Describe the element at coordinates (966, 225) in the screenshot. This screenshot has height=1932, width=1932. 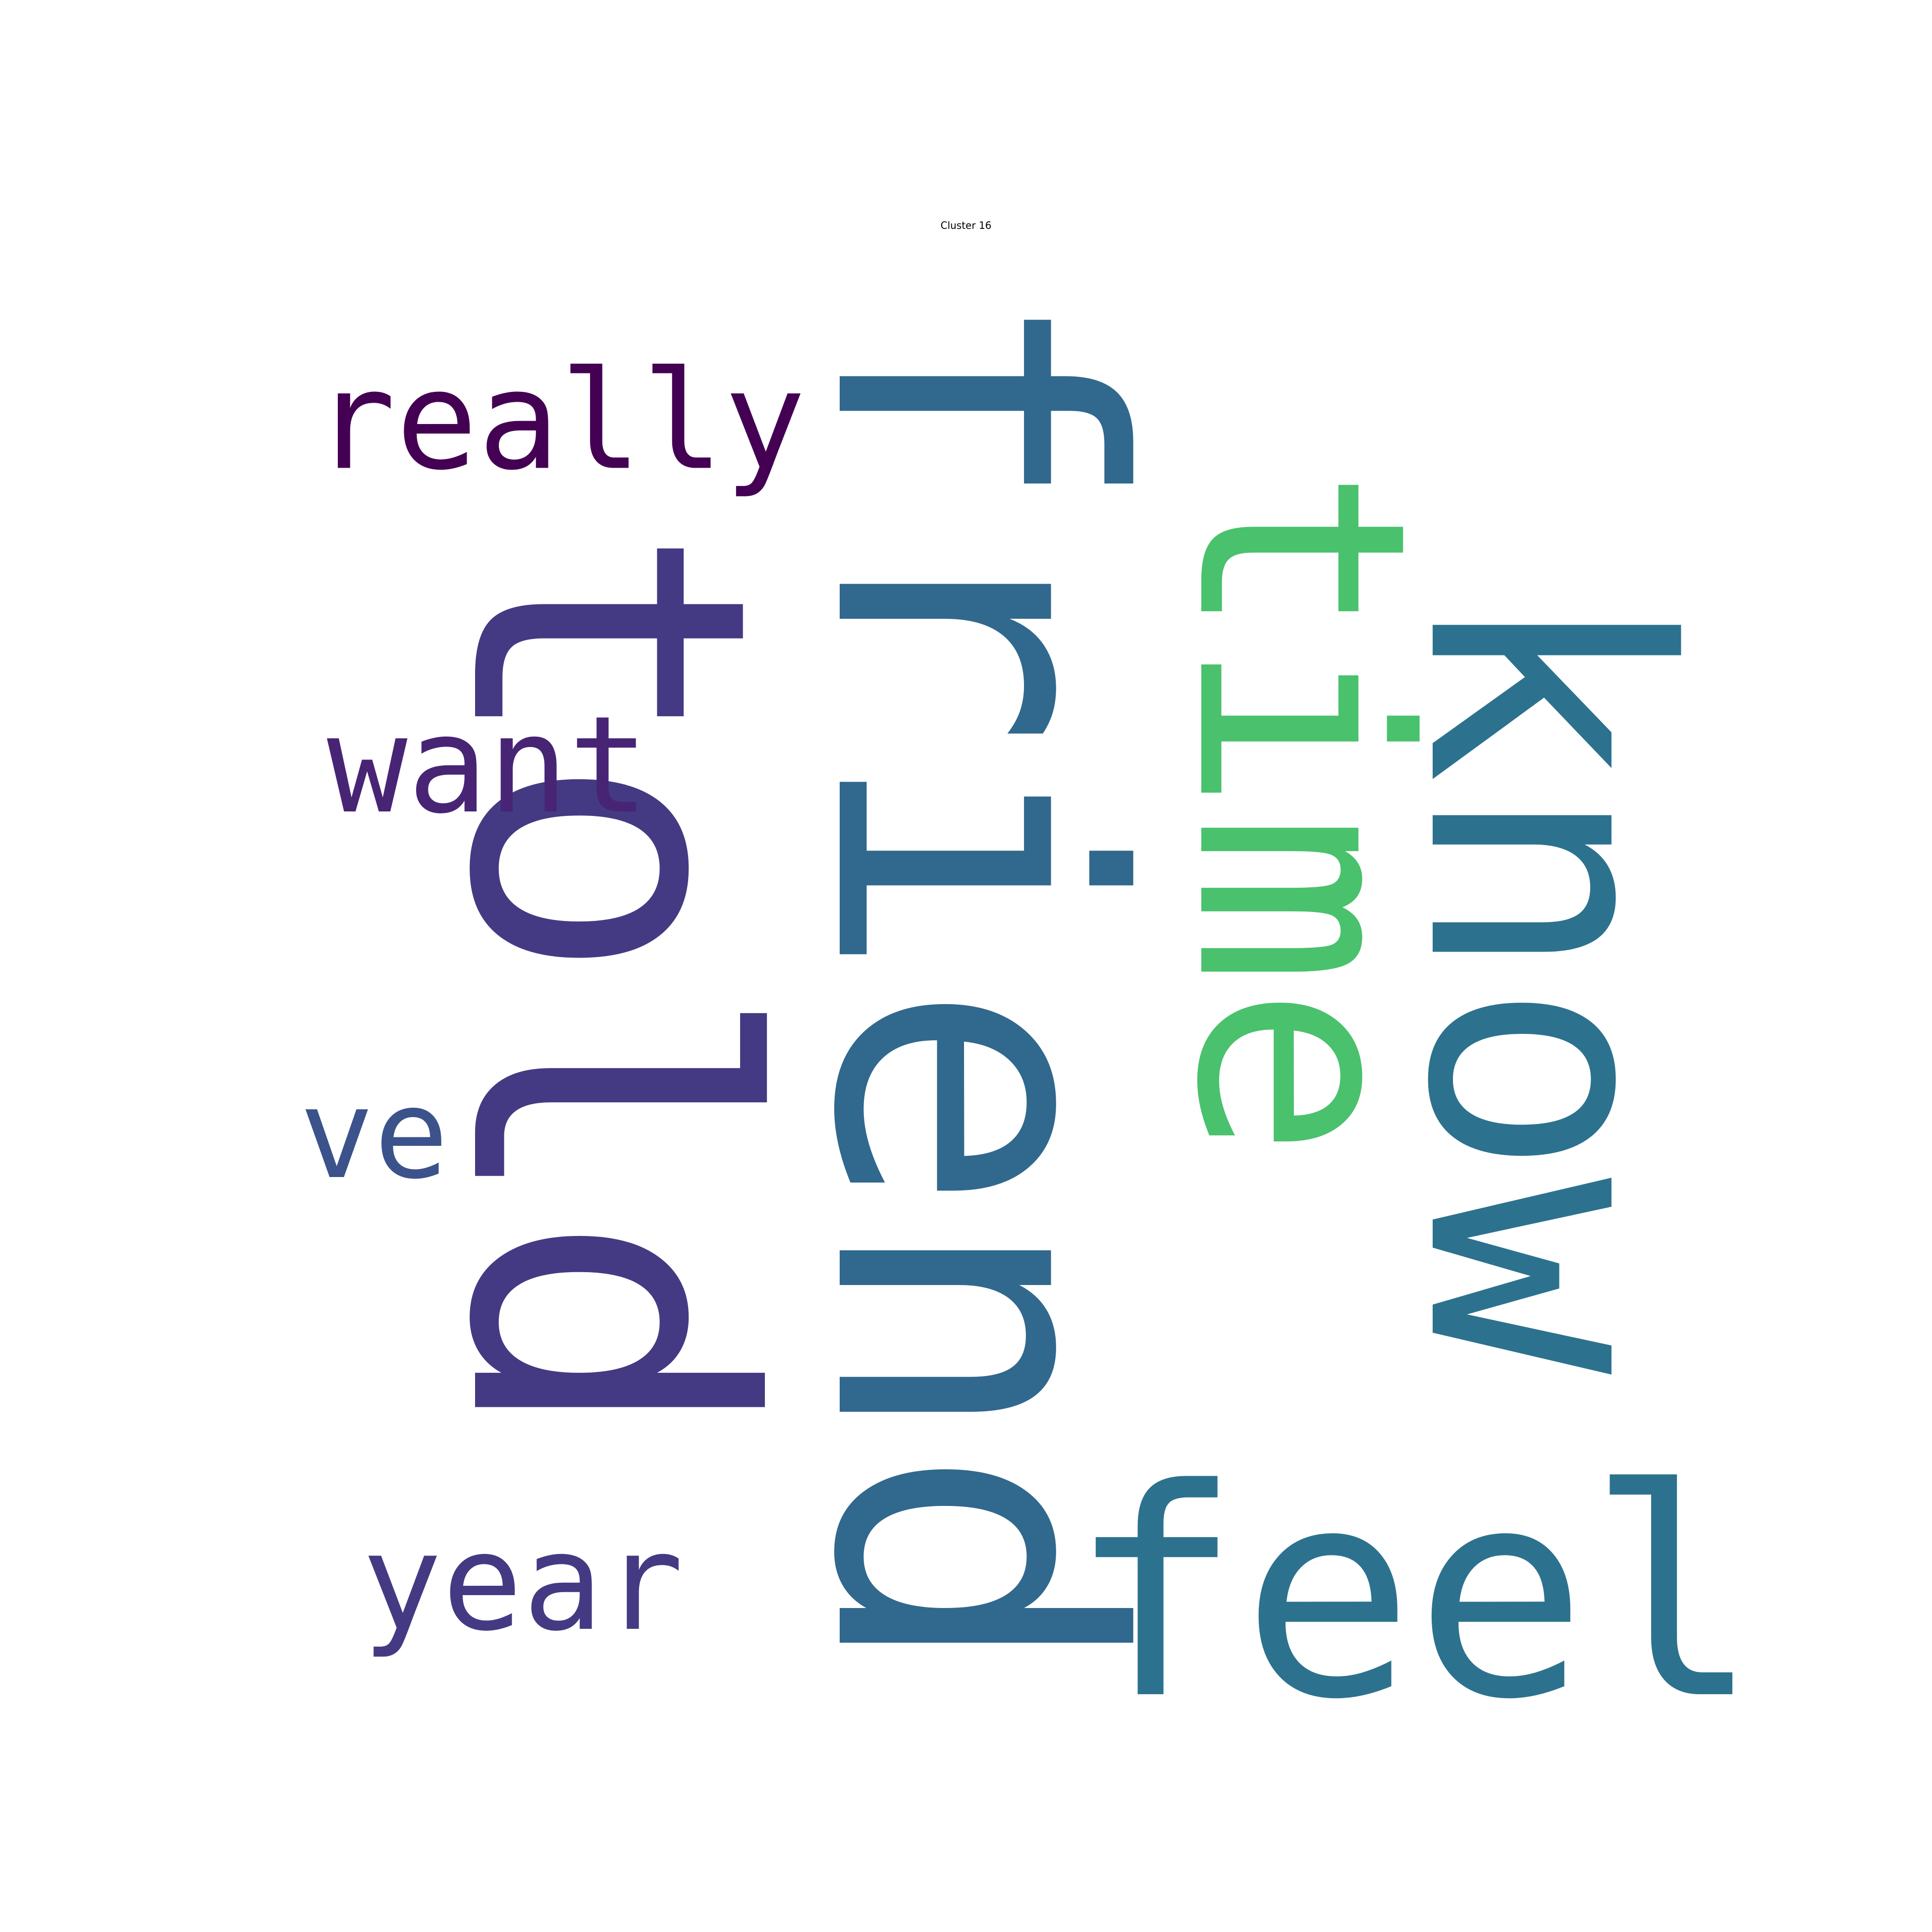
I see `cloud-title: Cluster 16` at that location.